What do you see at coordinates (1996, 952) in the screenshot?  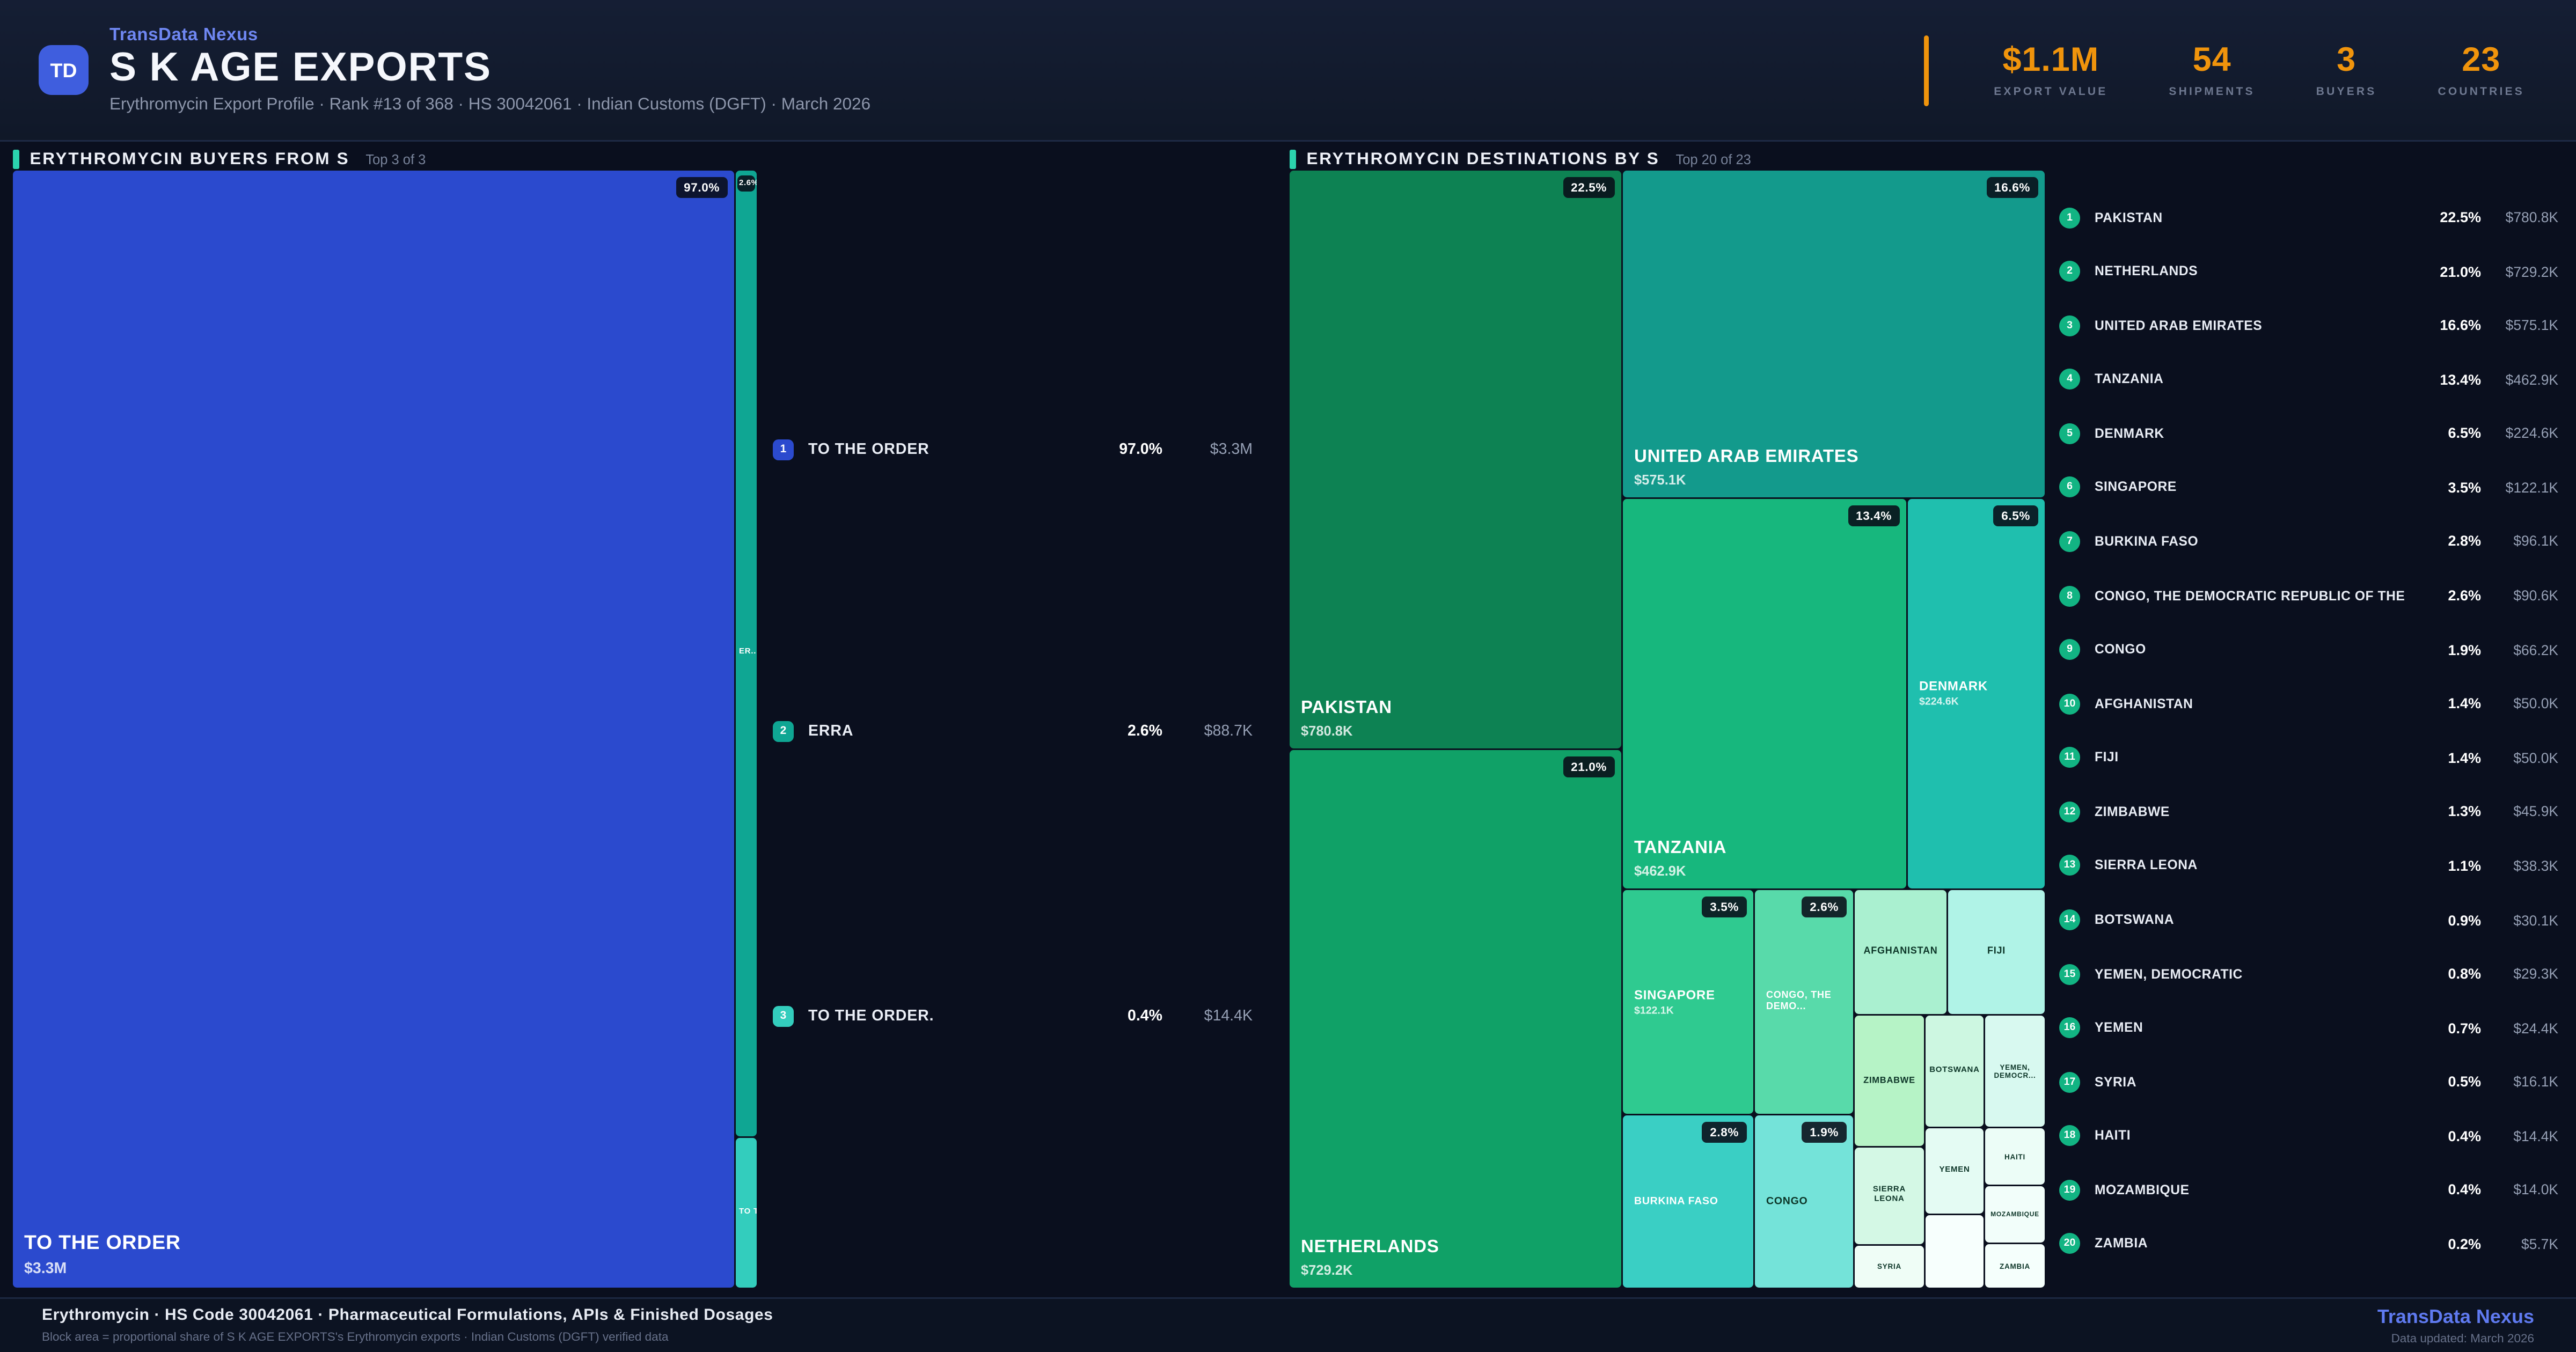 I see `treemap-block-fiji: FIJI` at bounding box center [1996, 952].